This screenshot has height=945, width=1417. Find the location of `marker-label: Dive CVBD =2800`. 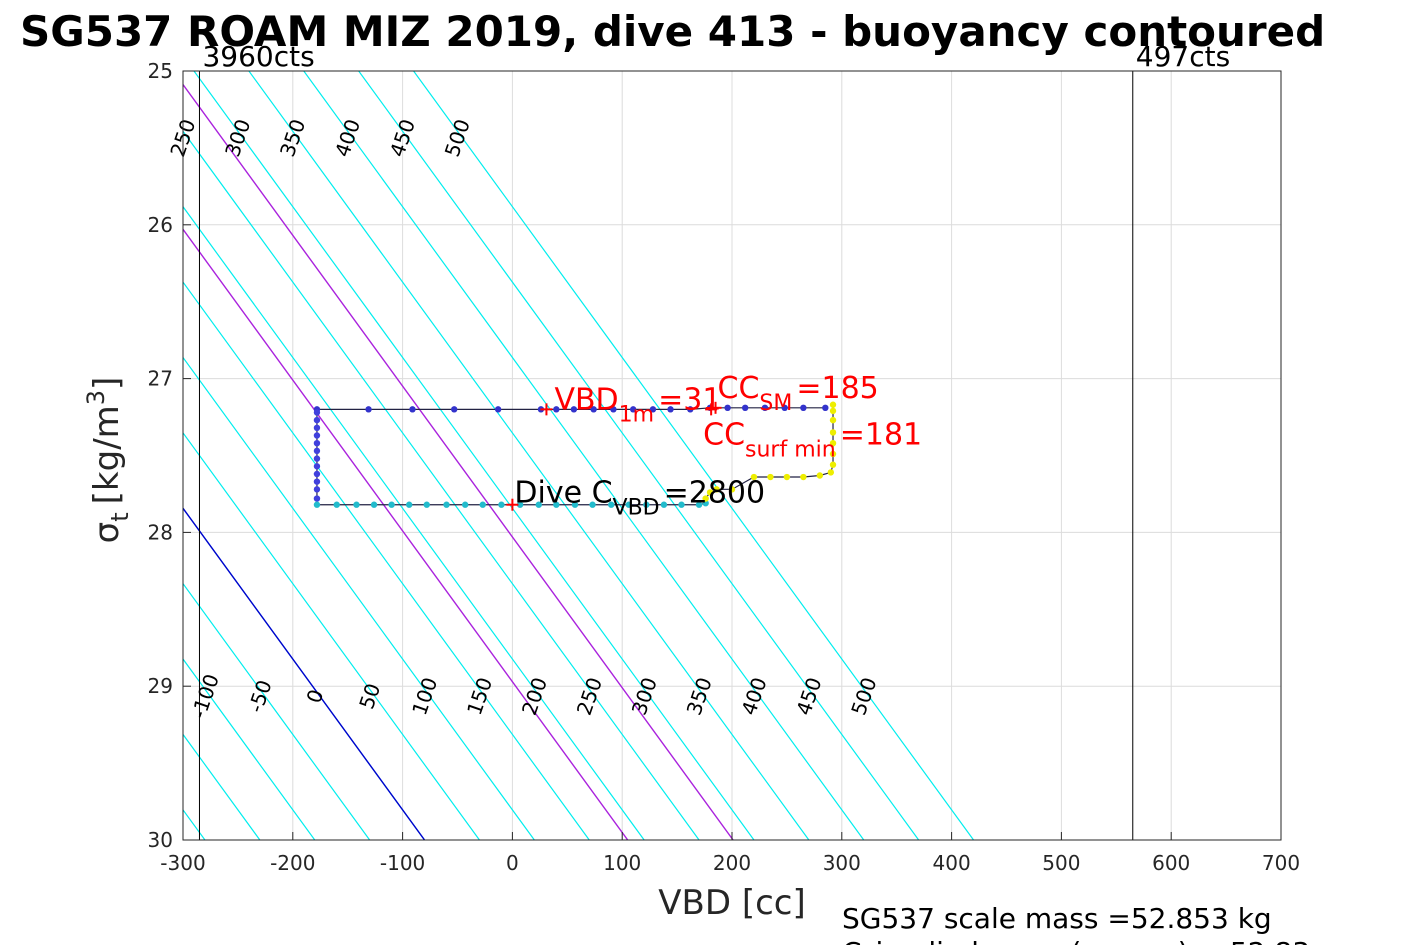

marker-label: Dive CVBD =2800 is located at coordinates (639, 498).